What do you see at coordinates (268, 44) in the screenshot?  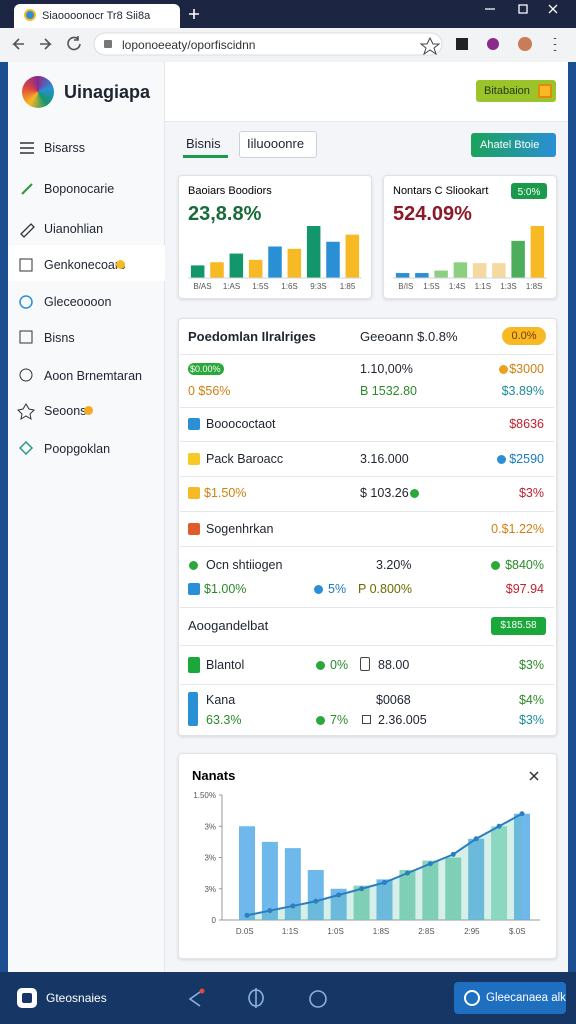 I see `url-box` at bounding box center [268, 44].